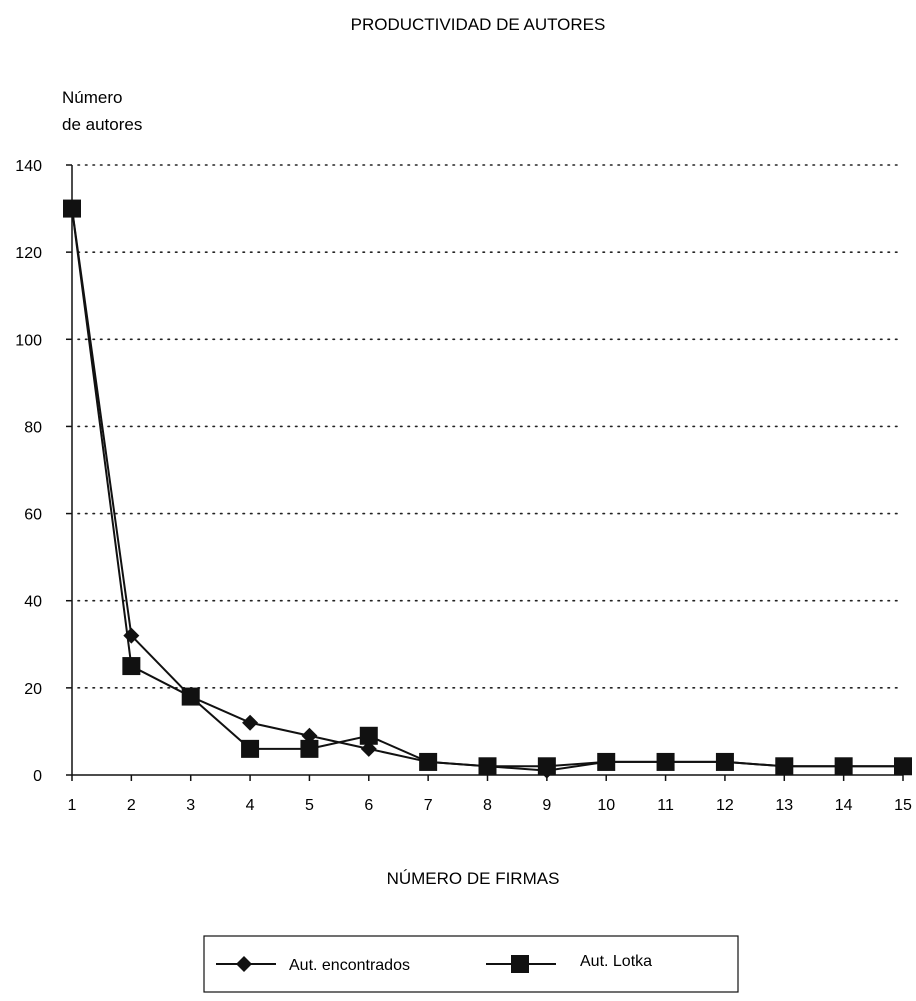 This screenshot has height=1001, width=916. What do you see at coordinates (844, 805) in the screenshot?
I see `x-tick-label-14: 14` at bounding box center [844, 805].